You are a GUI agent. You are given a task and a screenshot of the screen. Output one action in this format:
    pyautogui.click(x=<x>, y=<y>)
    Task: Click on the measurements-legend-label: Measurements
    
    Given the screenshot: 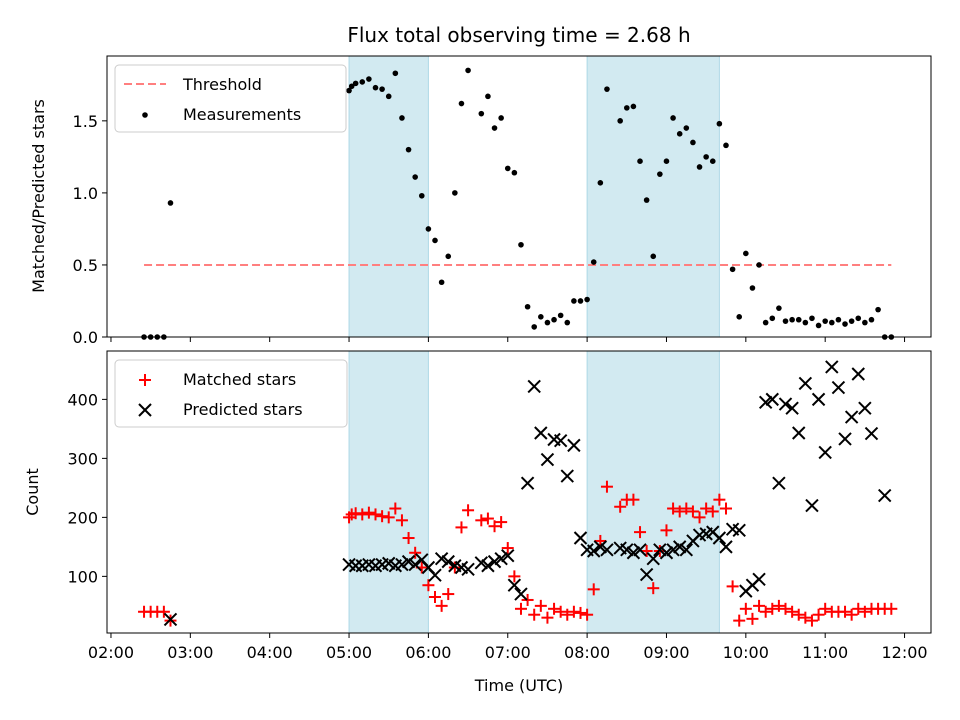 What is the action you would take?
    pyautogui.click(x=242, y=114)
    